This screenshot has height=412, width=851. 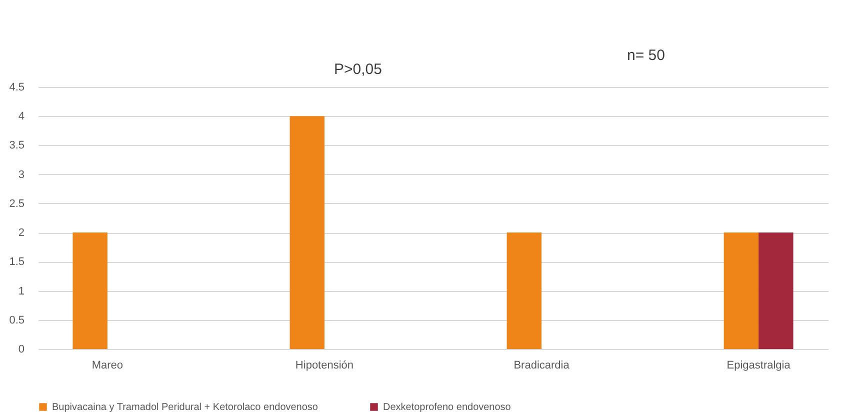 I want to click on legend-label: Bupivacaina y Tramadol Peridural + Ketorolaco endovenoso, so click(x=185, y=407).